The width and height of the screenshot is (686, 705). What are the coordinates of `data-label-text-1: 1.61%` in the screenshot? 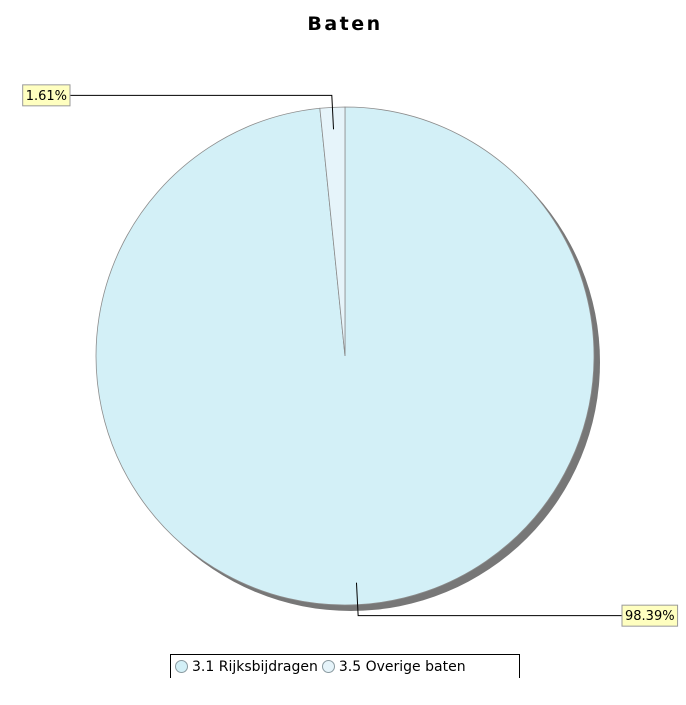 It's located at (46, 96).